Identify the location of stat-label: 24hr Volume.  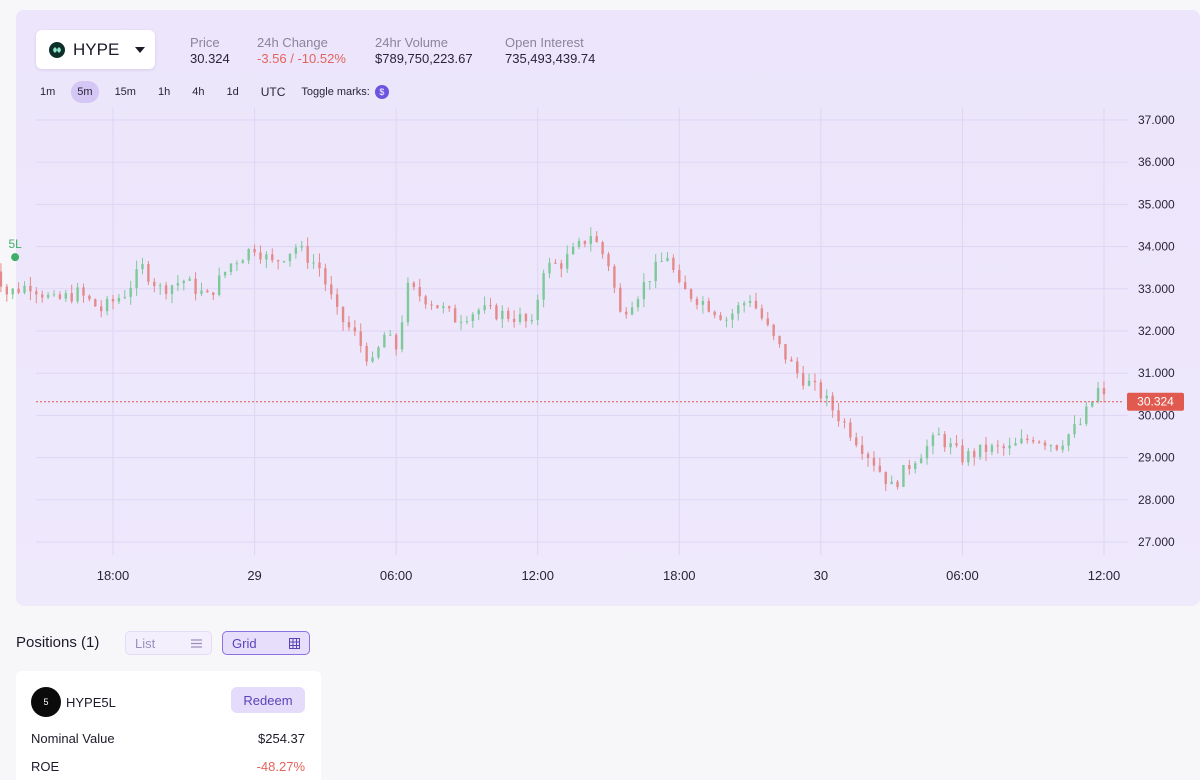
(411, 42).